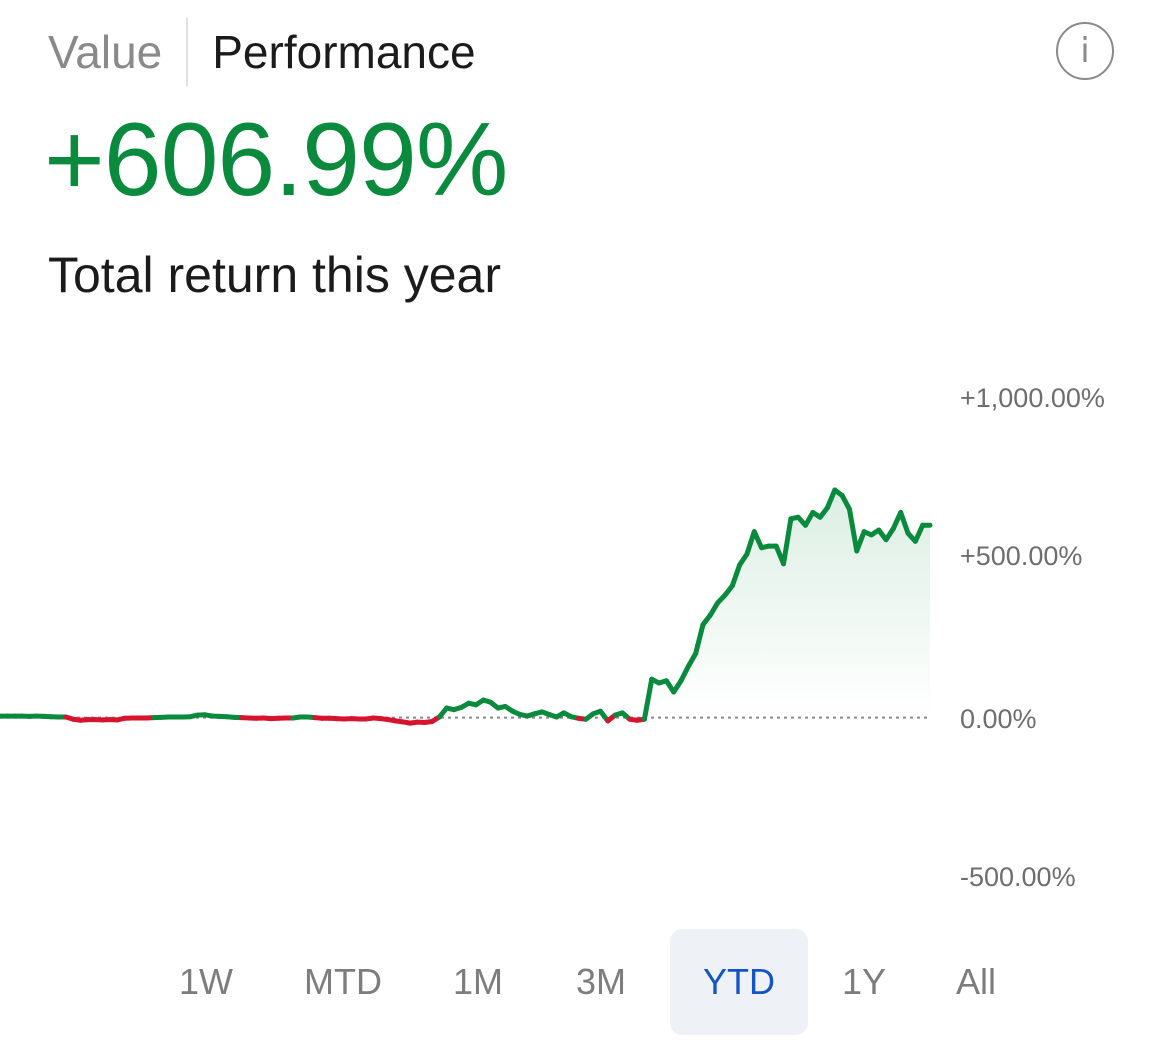 This screenshot has width=1170, height=1062. What do you see at coordinates (274, 275) in the screenshot?
I see `total-return-caption: Total return this year` at bounding box center [274, 275].